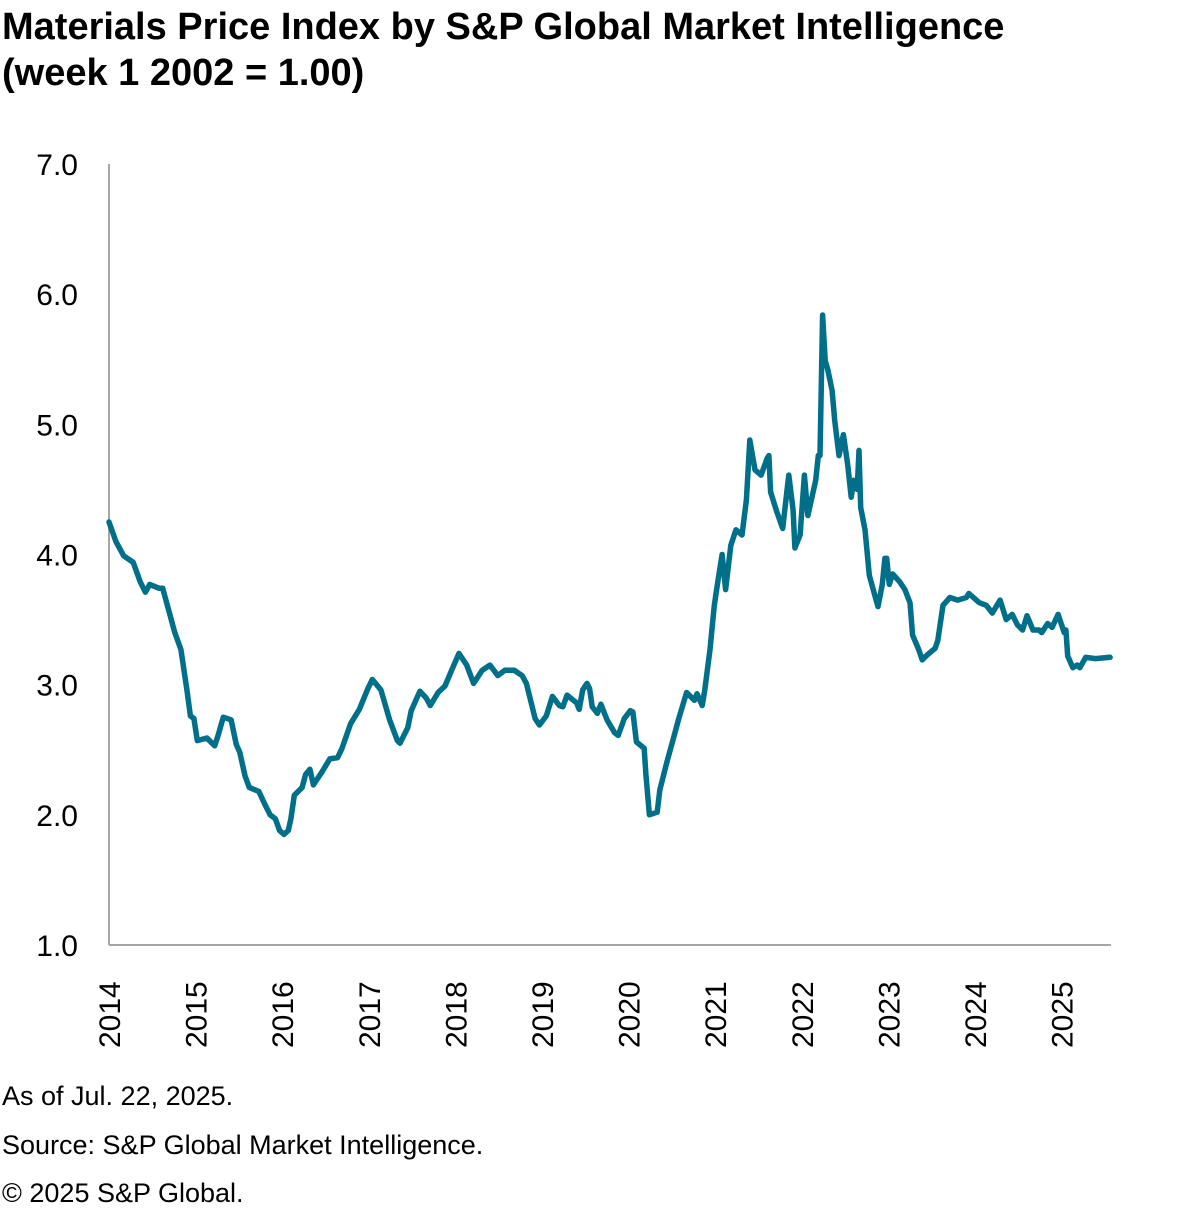 This screenshot has height=1215, width=1183. I want to click on x-tick-label: 2019, so click(543, 1014).